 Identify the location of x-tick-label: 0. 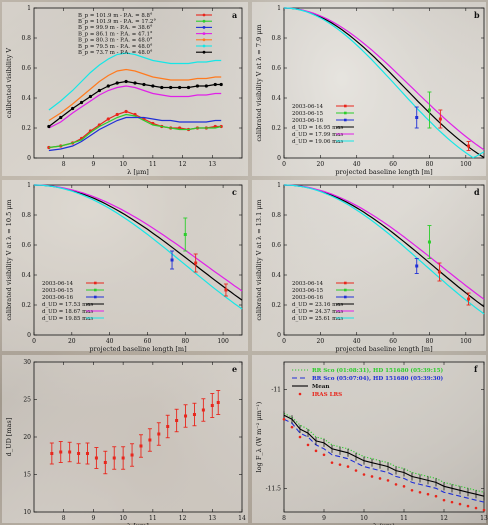
(284, 341).